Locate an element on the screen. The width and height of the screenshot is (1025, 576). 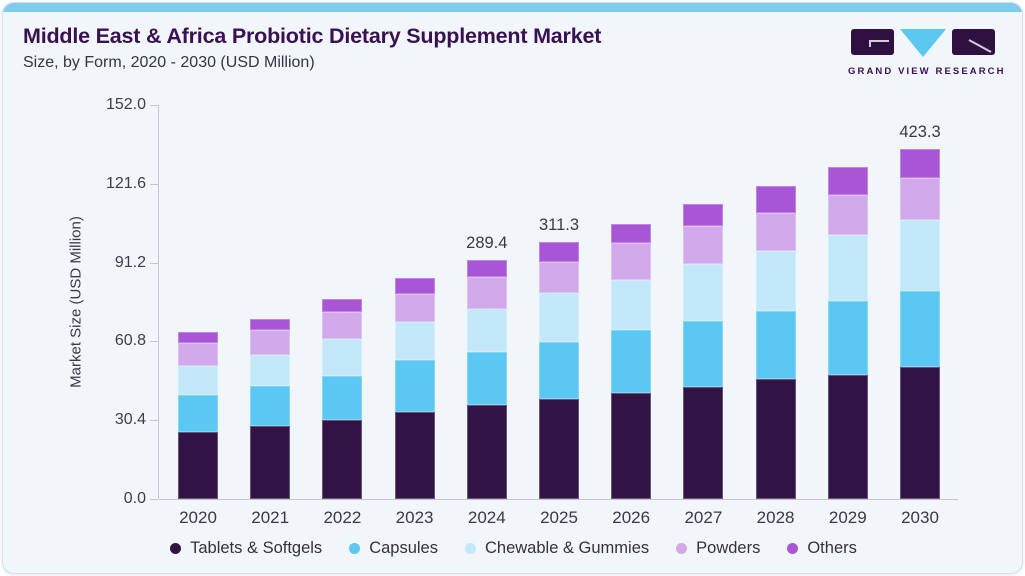
legend-item-tablets-softgels: Tablets & Softgels is located at coordinates (246, 548).